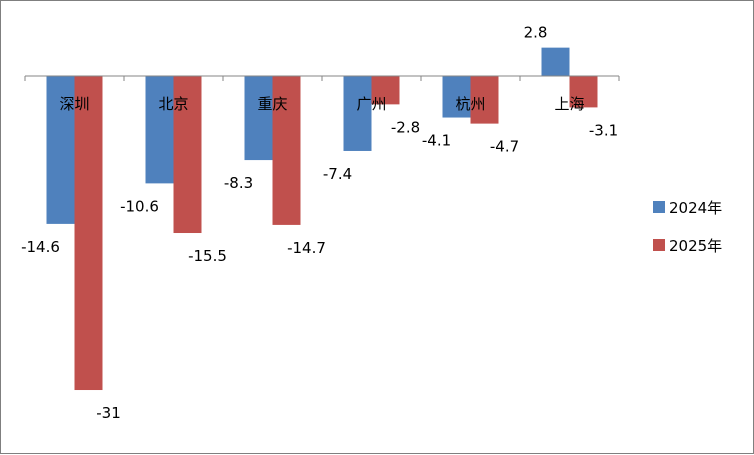 This screenshot has height=455, width=754. I want to click on value-label-2-5: -4.7, so click(504, 147).